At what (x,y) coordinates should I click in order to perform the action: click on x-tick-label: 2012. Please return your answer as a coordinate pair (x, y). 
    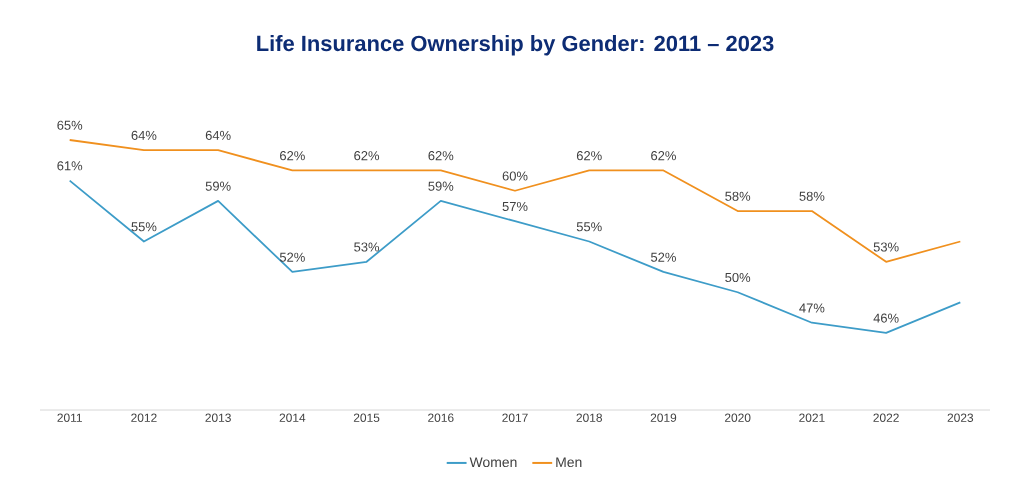
    Looking at the image, I should click on (144, 417).